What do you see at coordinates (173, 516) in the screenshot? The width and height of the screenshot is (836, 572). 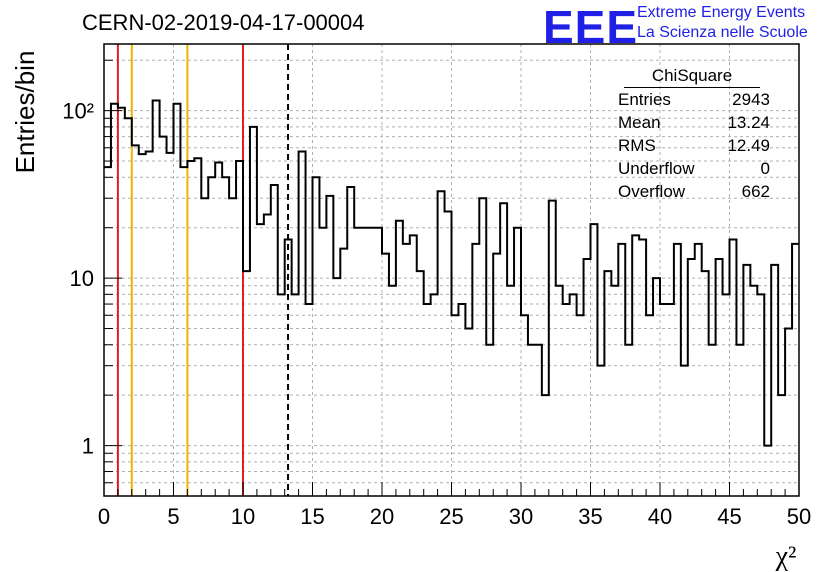 I see `x-tick-label: 5` at bounding box center [173, 516].